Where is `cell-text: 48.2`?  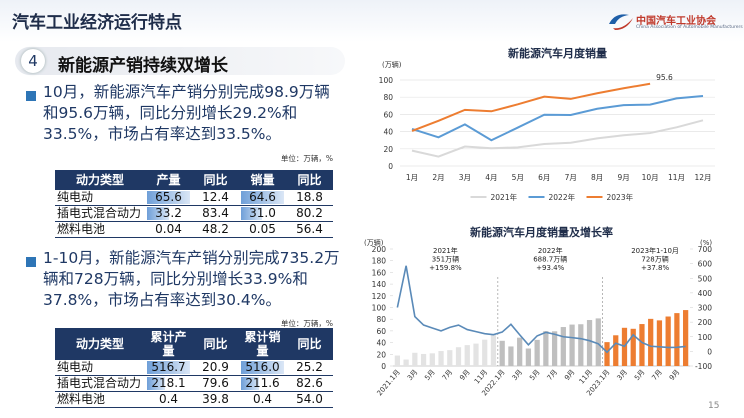 cell-text: 48.2 is located at coordinates (215, 229).